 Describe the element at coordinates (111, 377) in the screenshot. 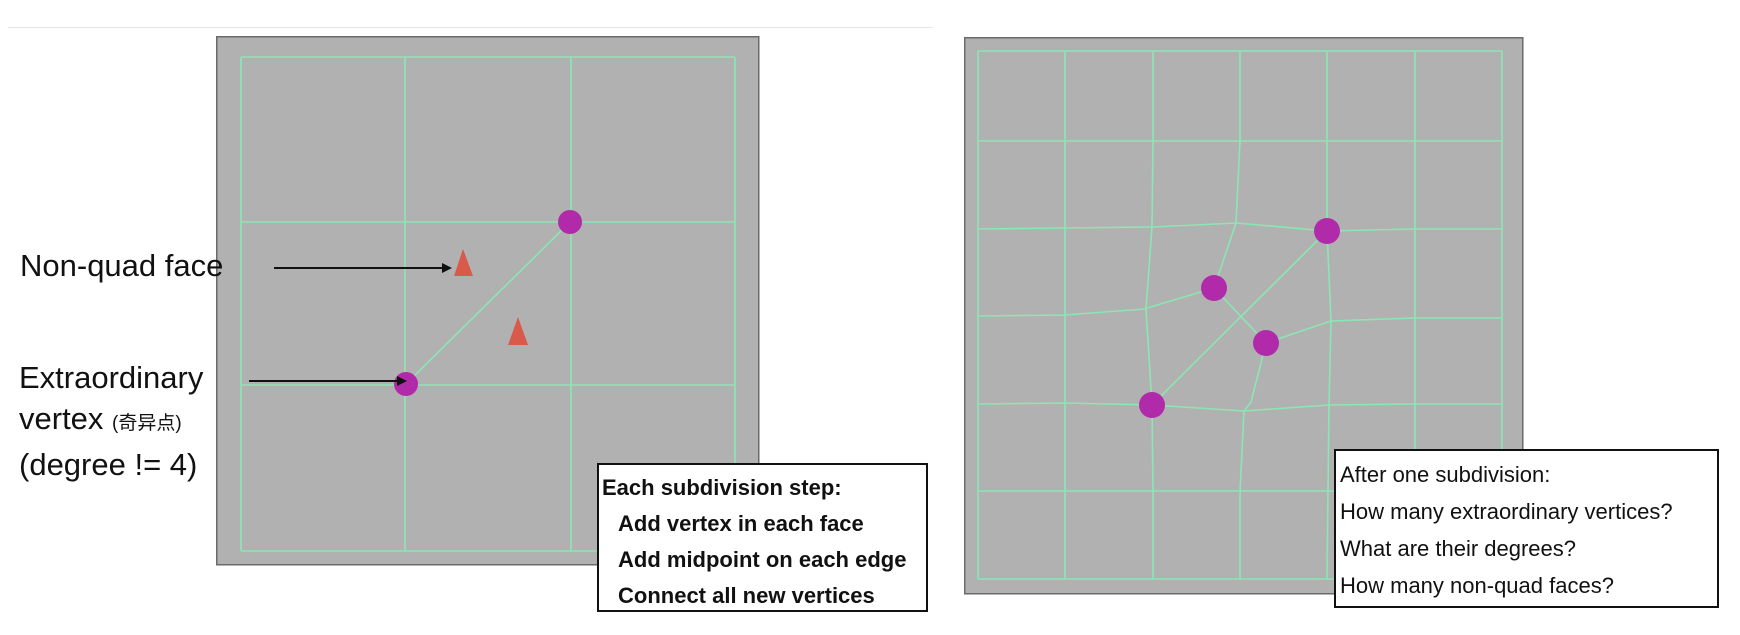

I see `extraordinary-label-line1: Extraordinary` at that location.